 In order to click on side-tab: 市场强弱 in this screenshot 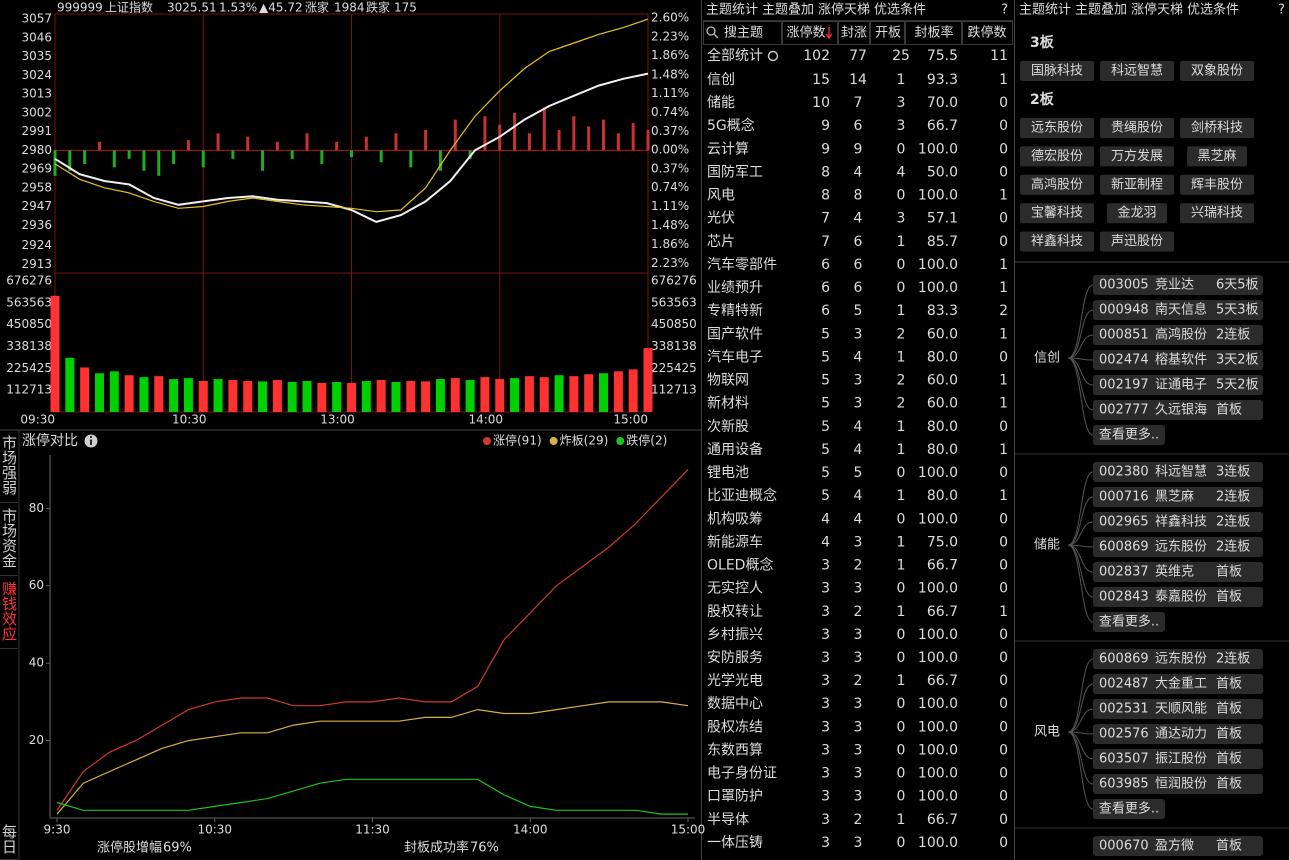, I will do `click(9, 468)`.